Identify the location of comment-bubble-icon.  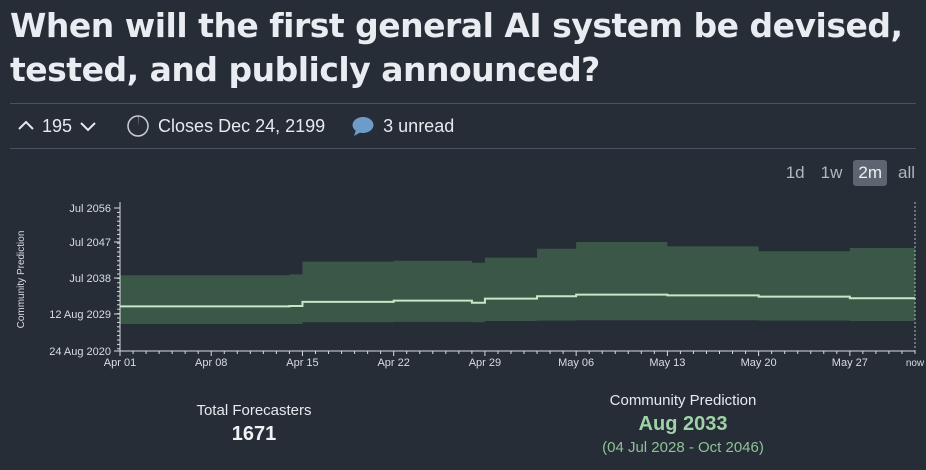
(363, 126).